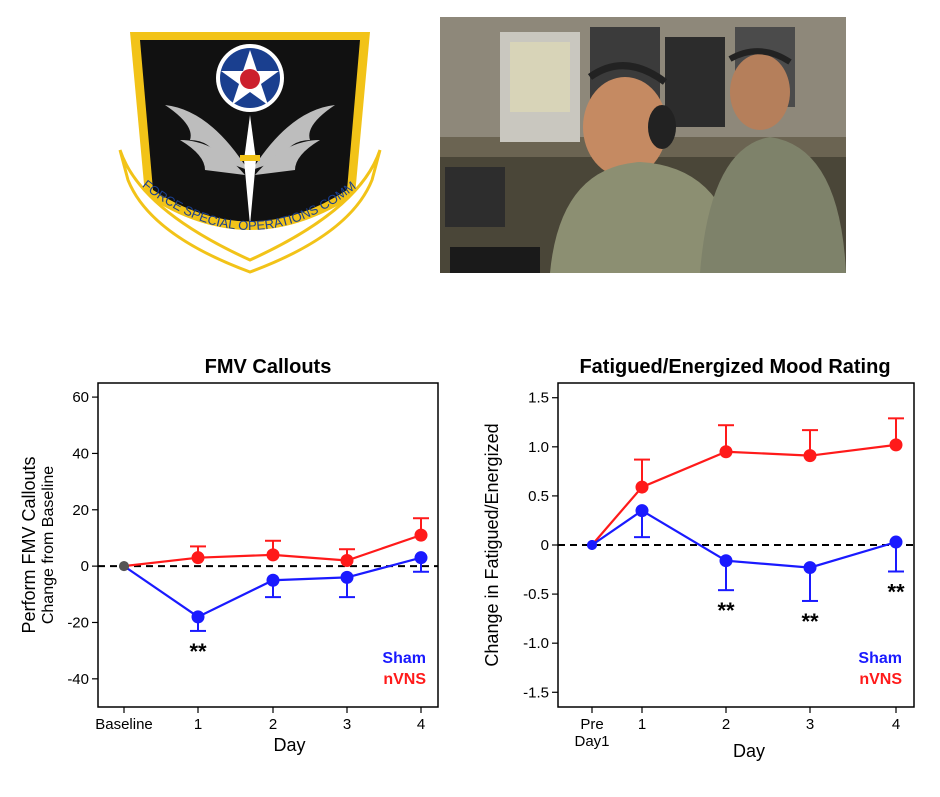  What do you see at coordinates (78, 622) in the screenshot?
I see `y-tick-label: -20` at bounding box center [78, 622].